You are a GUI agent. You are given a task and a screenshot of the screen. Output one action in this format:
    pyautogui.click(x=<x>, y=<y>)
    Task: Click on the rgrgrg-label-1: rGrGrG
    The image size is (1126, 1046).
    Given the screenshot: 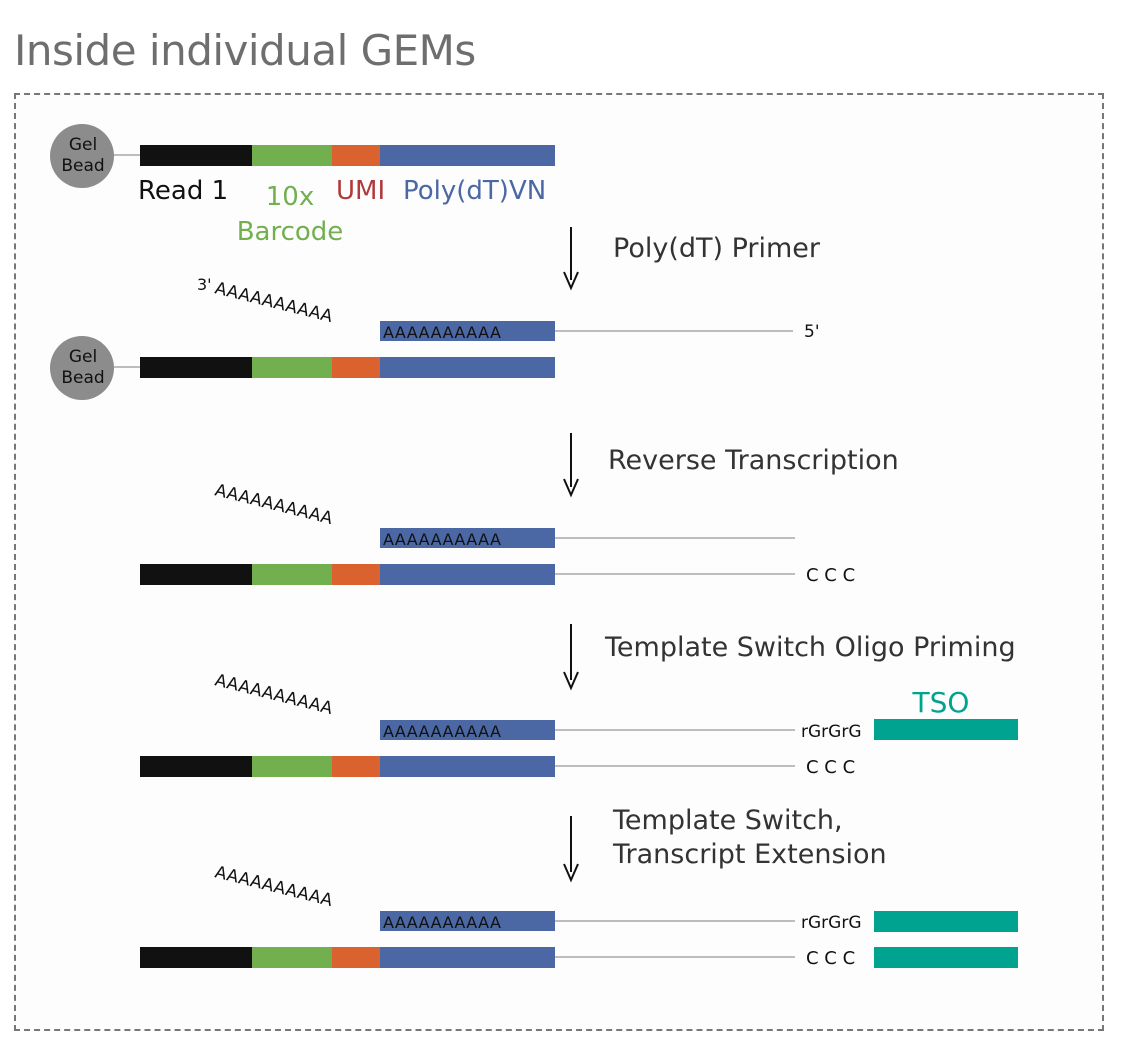 What is the action you would take?
    pyautogui.click(x=831, y=732)
    